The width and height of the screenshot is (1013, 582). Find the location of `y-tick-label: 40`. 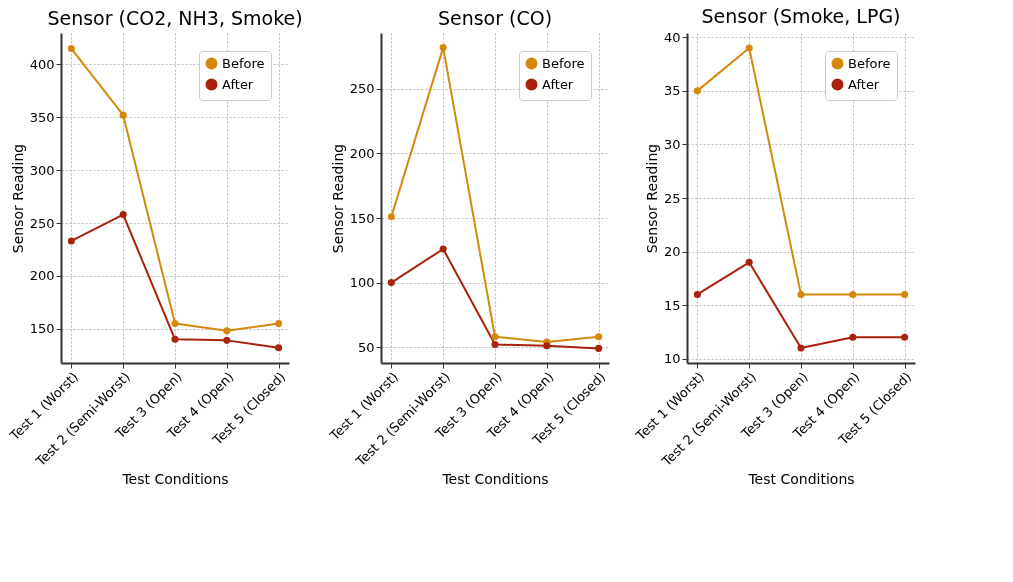

y-tick-label: 40 is located at coordinates (672, 37).